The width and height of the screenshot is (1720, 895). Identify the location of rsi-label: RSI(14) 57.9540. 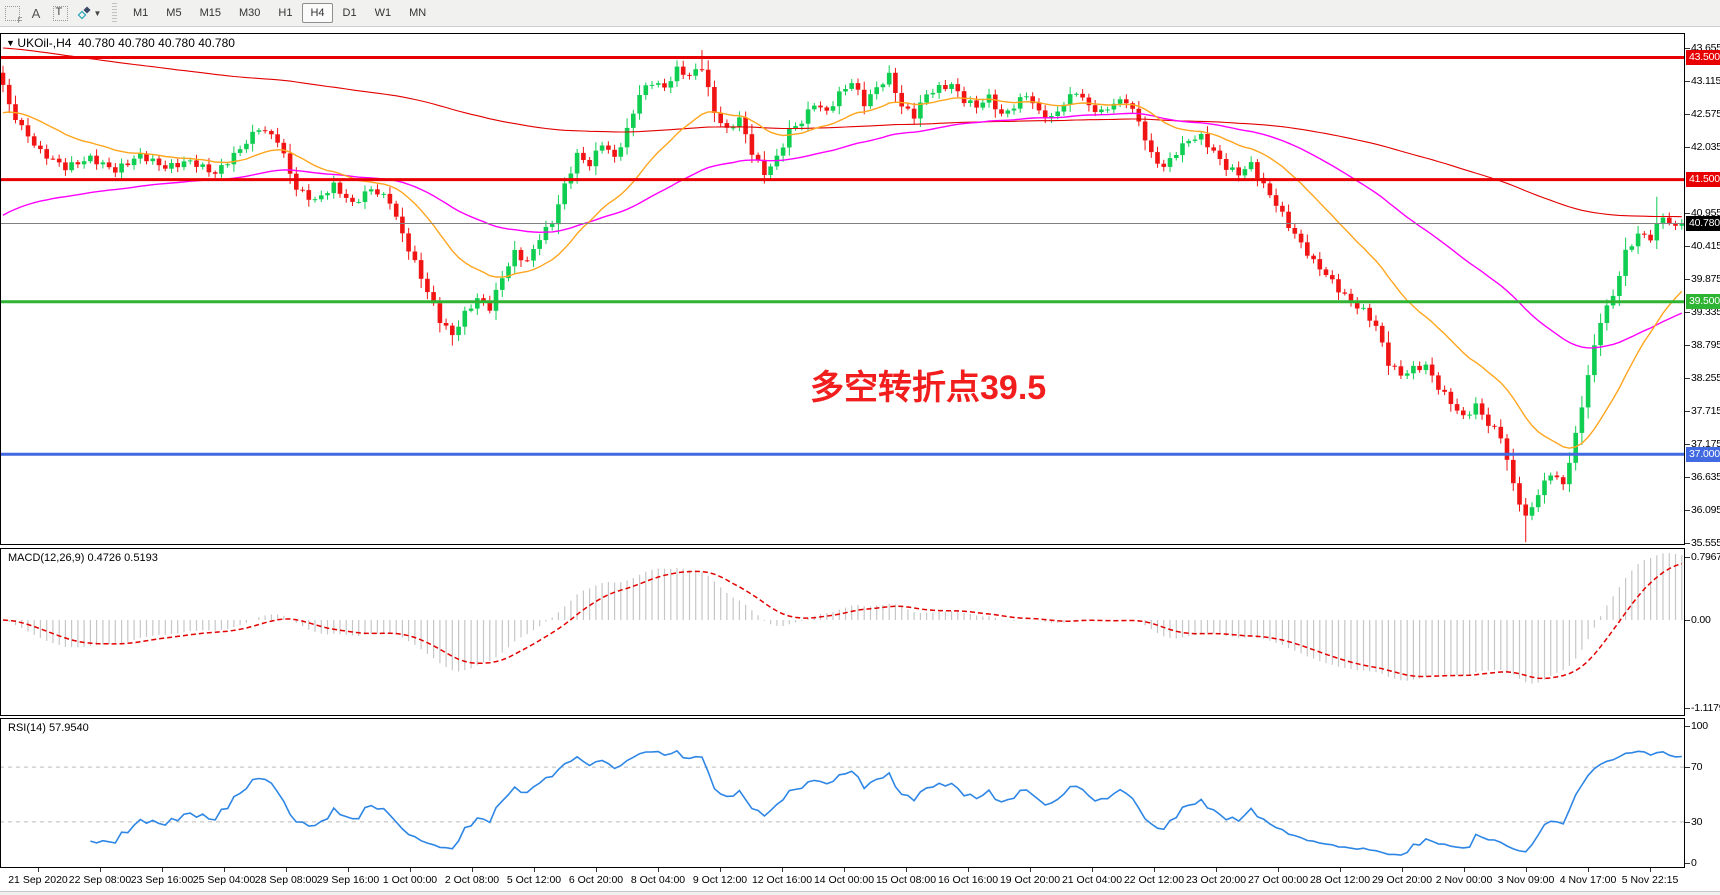
(48, 728).